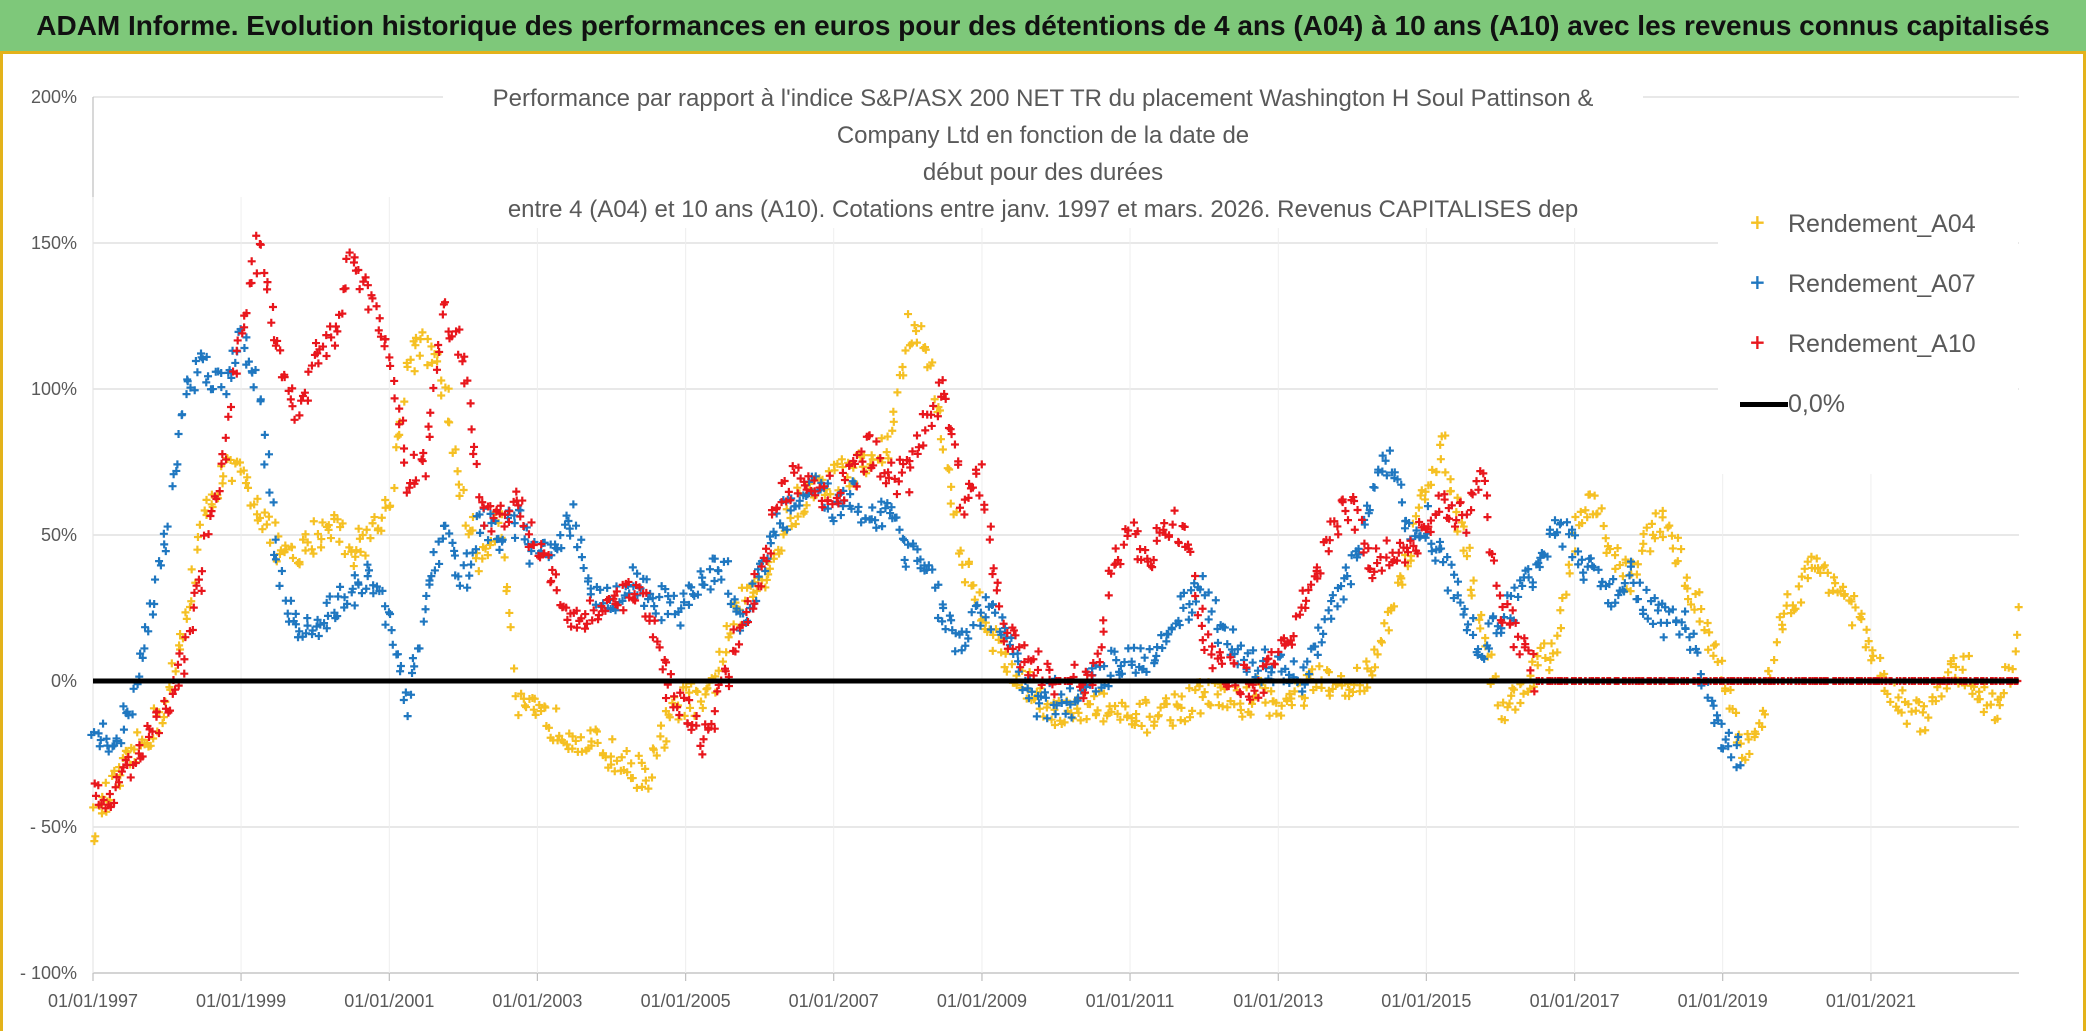 The height and width of the screenshot is (1031, 2086). Describe the element at coordinates (1757, 342) in the screenshot. I see `plus-icon: +` at that location.